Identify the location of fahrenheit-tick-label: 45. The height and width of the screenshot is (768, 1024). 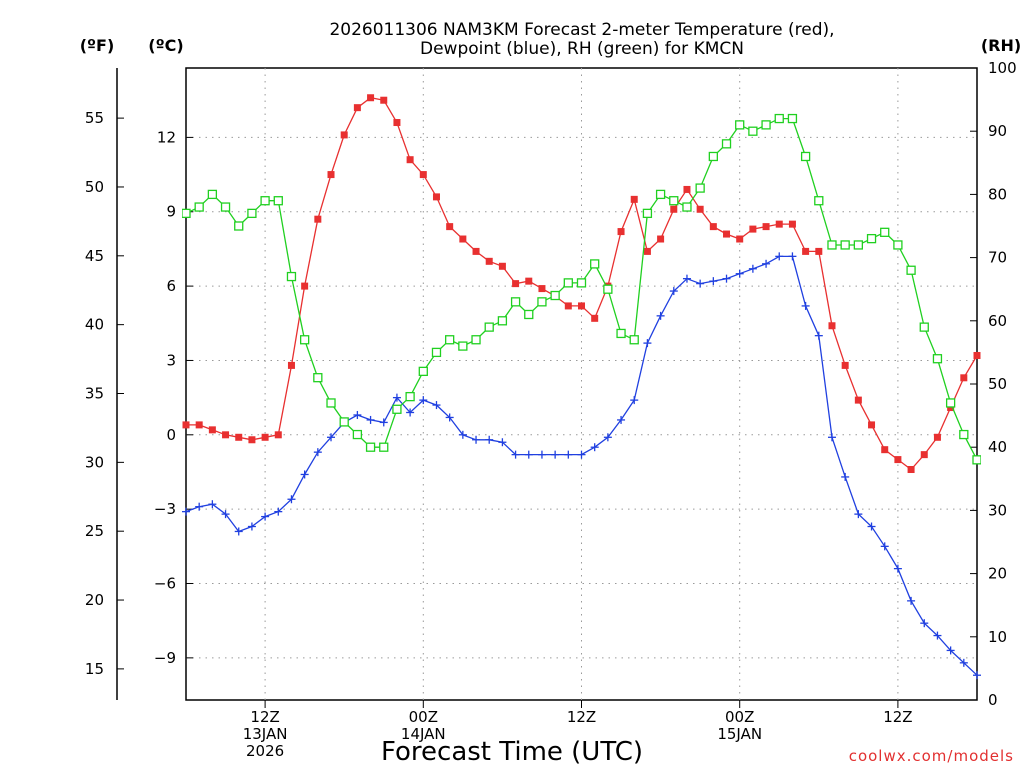
(94, 256).